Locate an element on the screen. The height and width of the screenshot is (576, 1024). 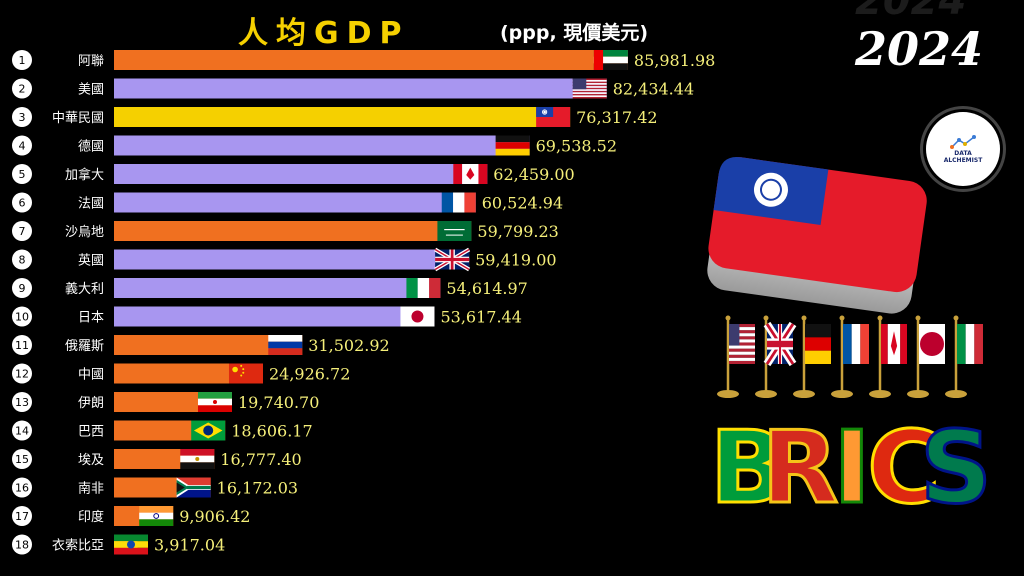
category-label: 沙烏地 is located at coordinates (84, 232).